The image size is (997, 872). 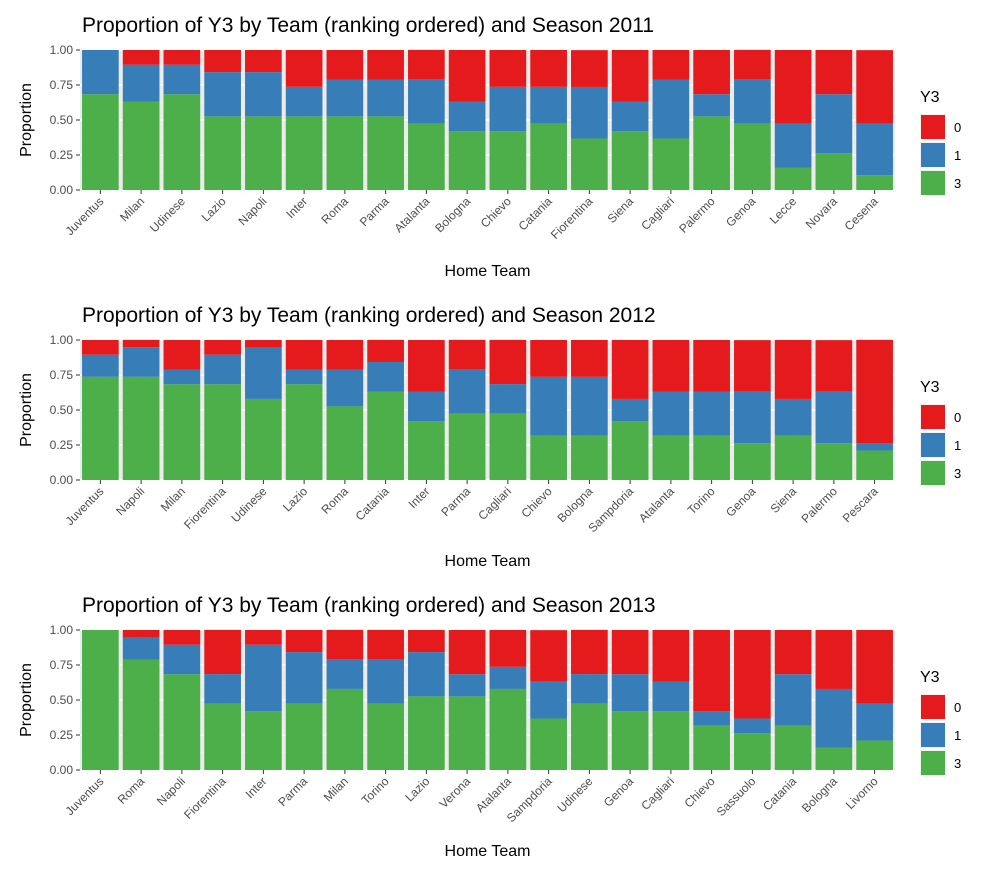 What do you see at coordinates (62, 770) in the screenshot?
I see `y-tick-label: 0.00` at bounding box center [62, 770].